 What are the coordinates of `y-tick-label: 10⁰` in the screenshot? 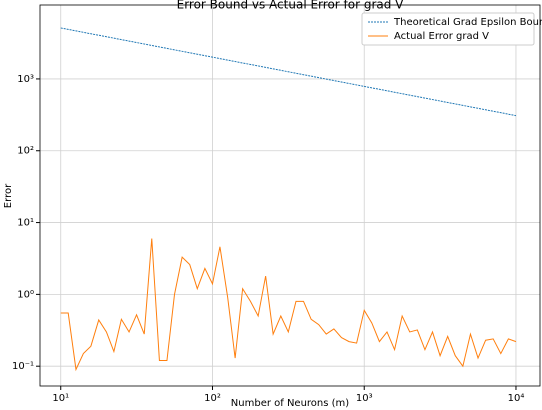 It's located at (25, 294).